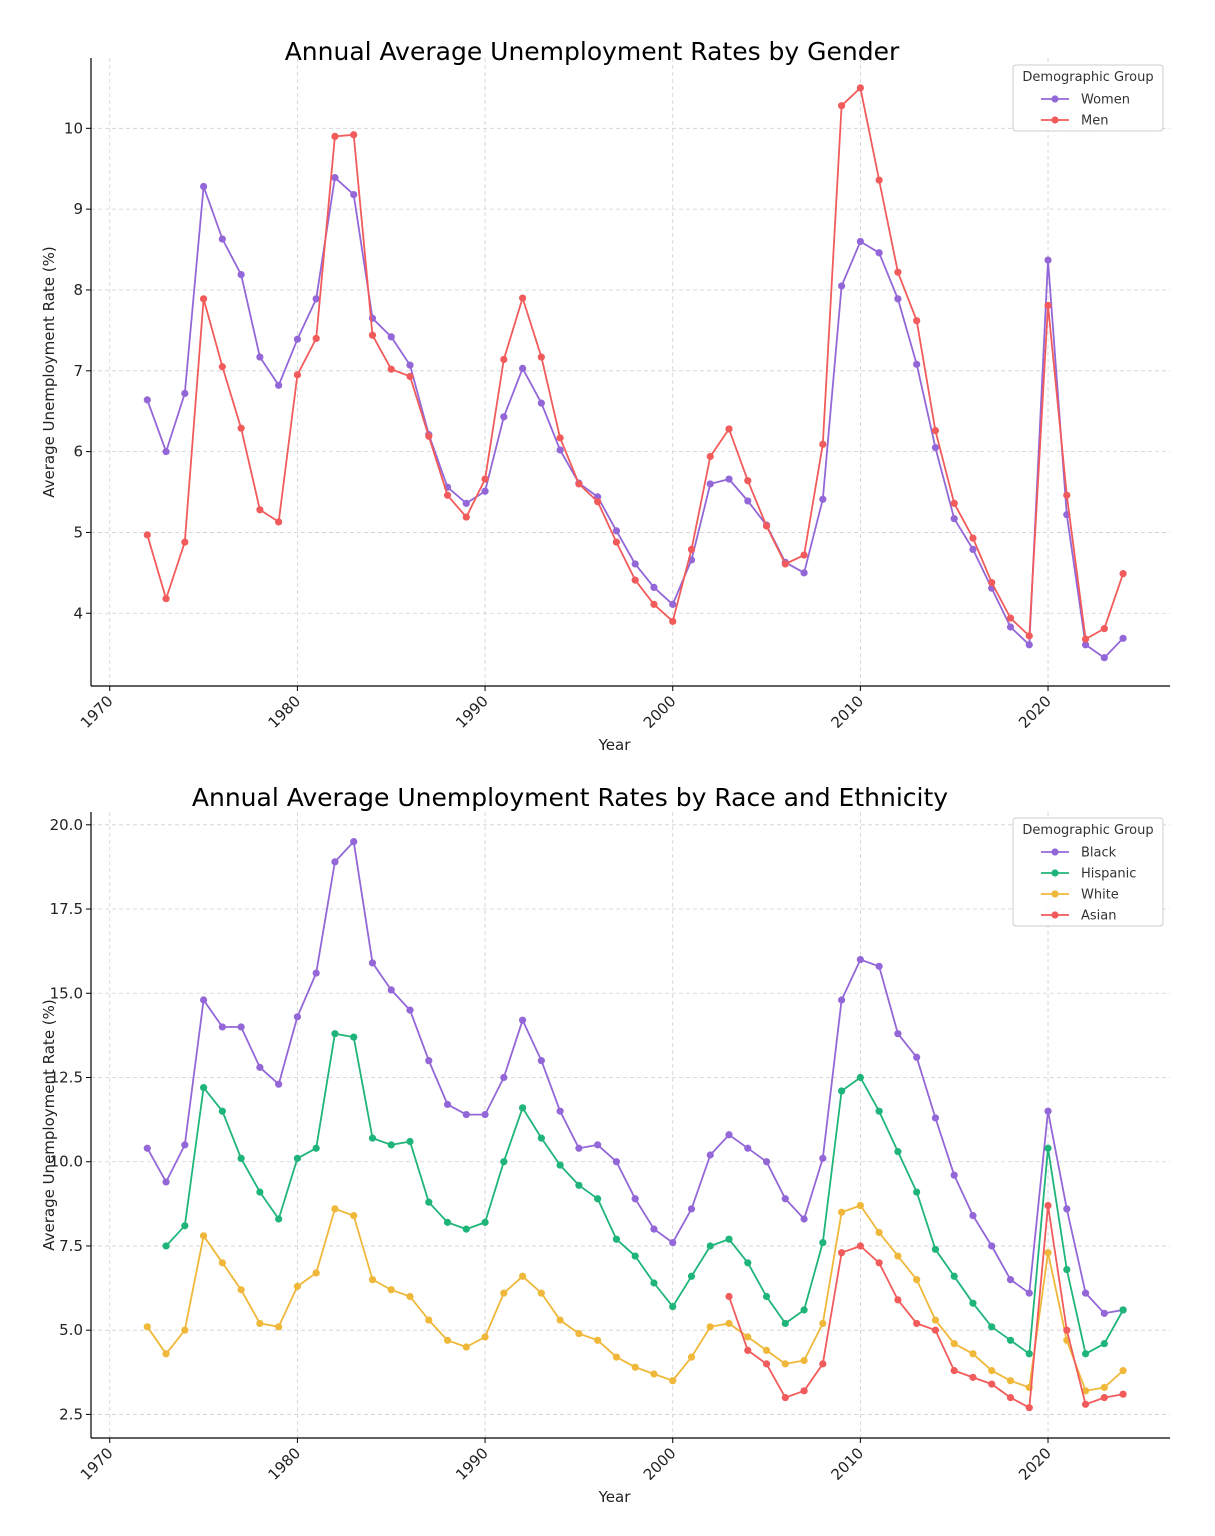 This screenshot has width=1215, height=1536. What do you see at coordinates (1055, 120) in the screenshot?
I see `chart-1-legend-swatch-marker` at bounding box center [1055, 120].